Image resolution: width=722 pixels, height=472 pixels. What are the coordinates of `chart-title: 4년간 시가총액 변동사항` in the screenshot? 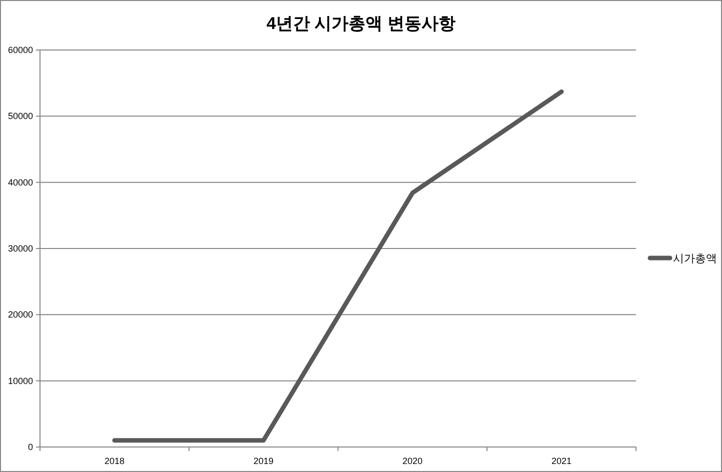 It's located at (361, 23).